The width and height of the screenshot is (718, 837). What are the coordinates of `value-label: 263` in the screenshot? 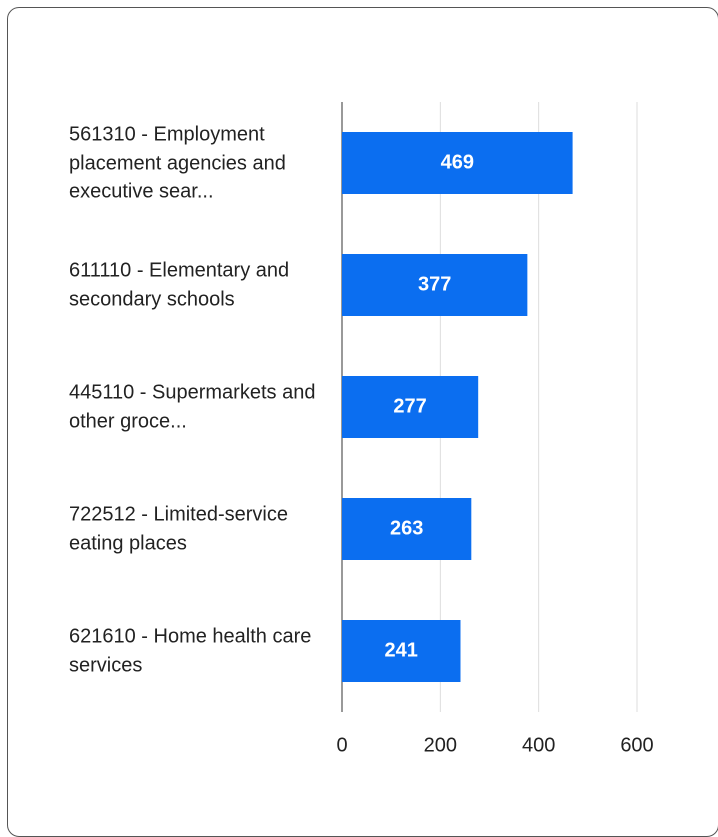 It's located at (406, 528).